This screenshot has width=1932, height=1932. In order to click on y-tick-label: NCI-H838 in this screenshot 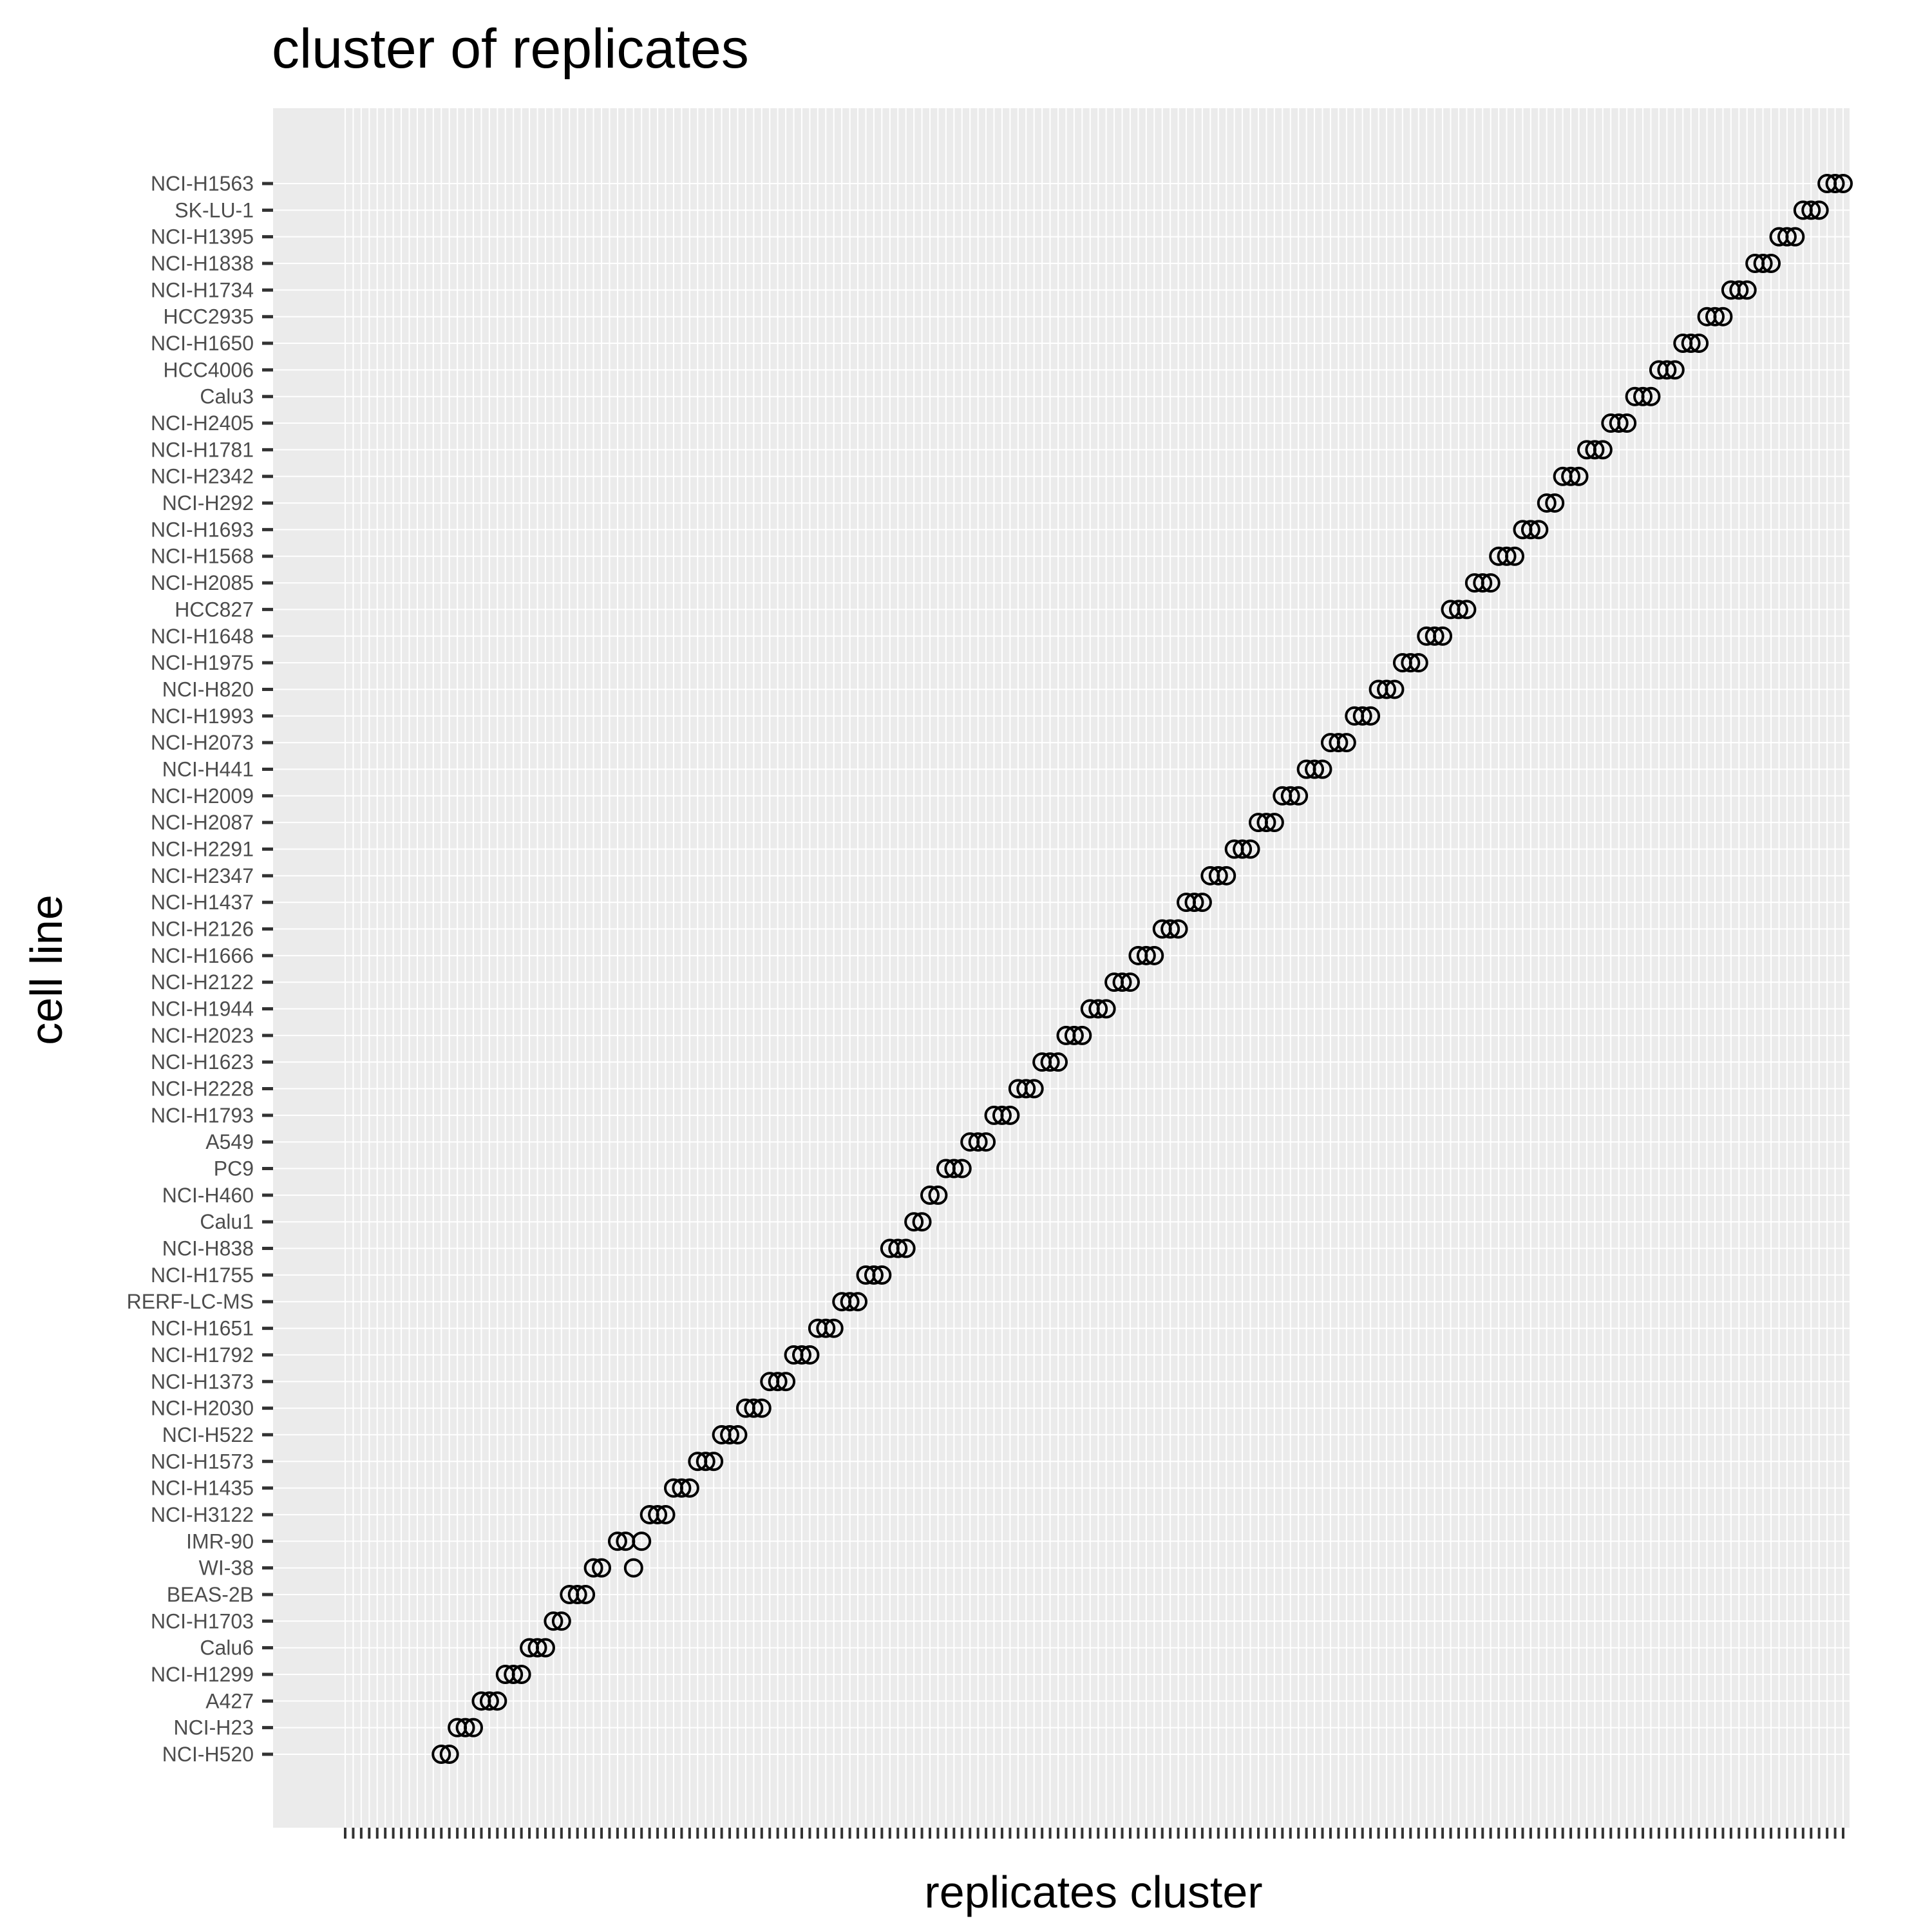, I will do `click(208, 1249)`.